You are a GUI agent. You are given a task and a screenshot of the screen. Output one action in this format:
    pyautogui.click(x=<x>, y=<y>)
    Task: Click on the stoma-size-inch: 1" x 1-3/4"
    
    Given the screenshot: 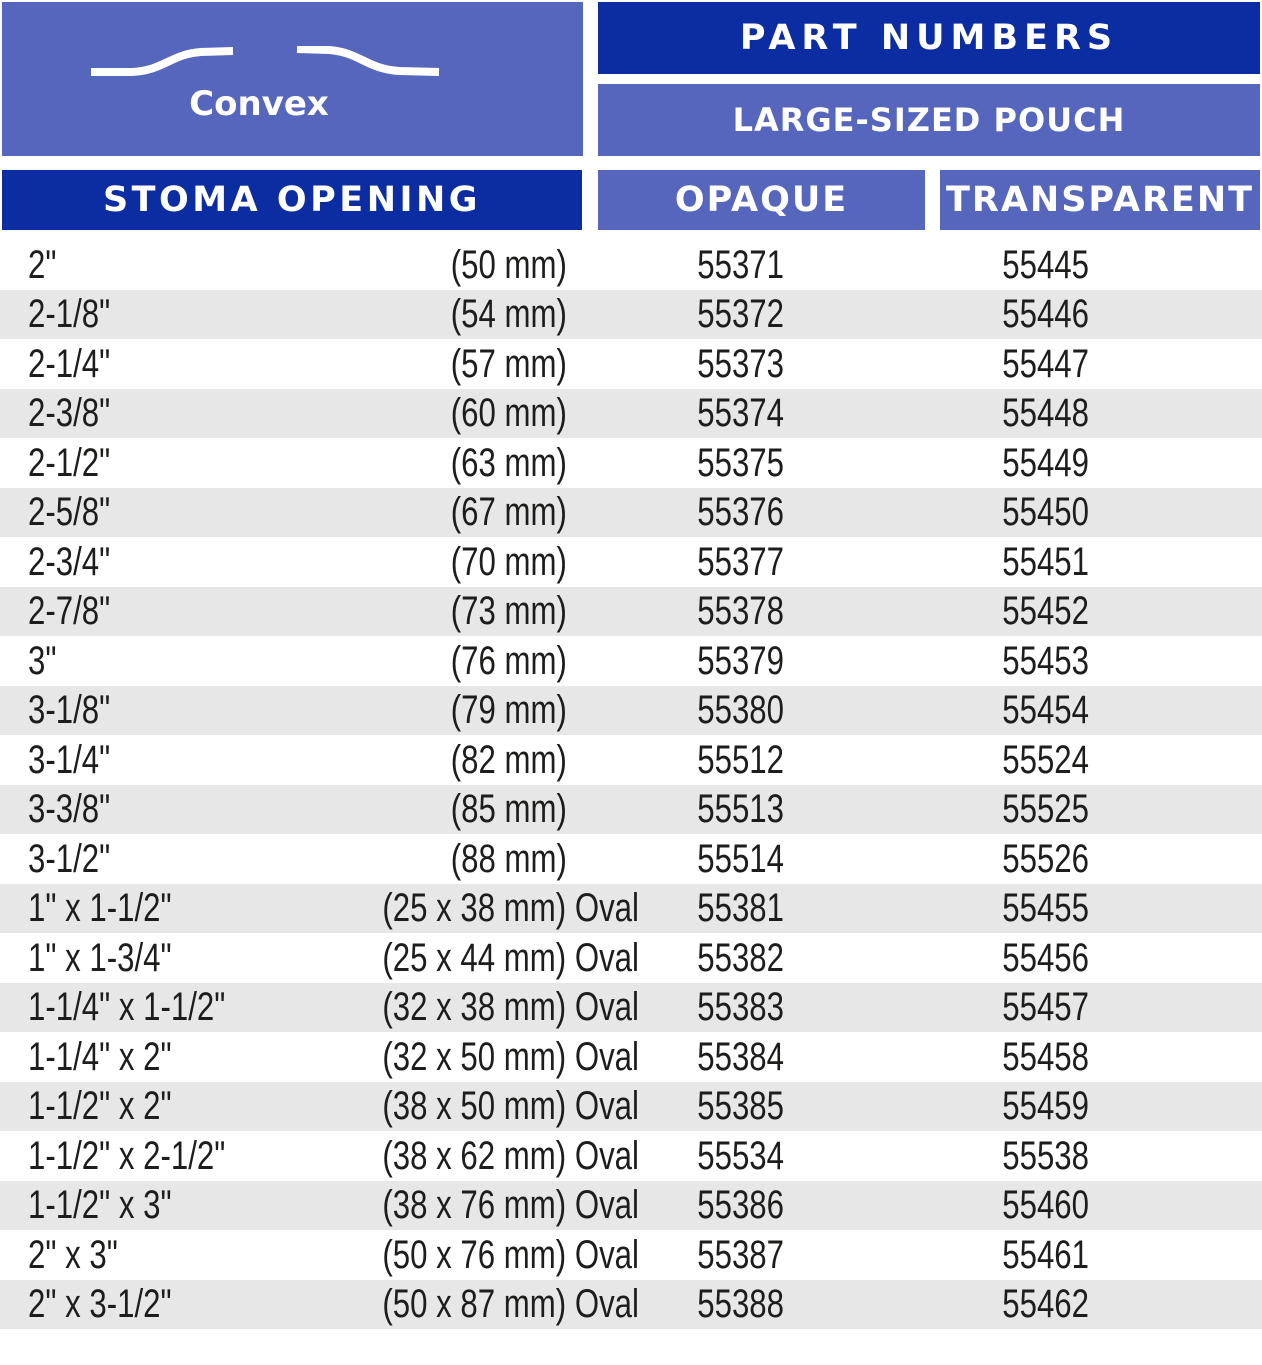 What is the action you would take?
    pyautogui.click(x=155, y=958)
    